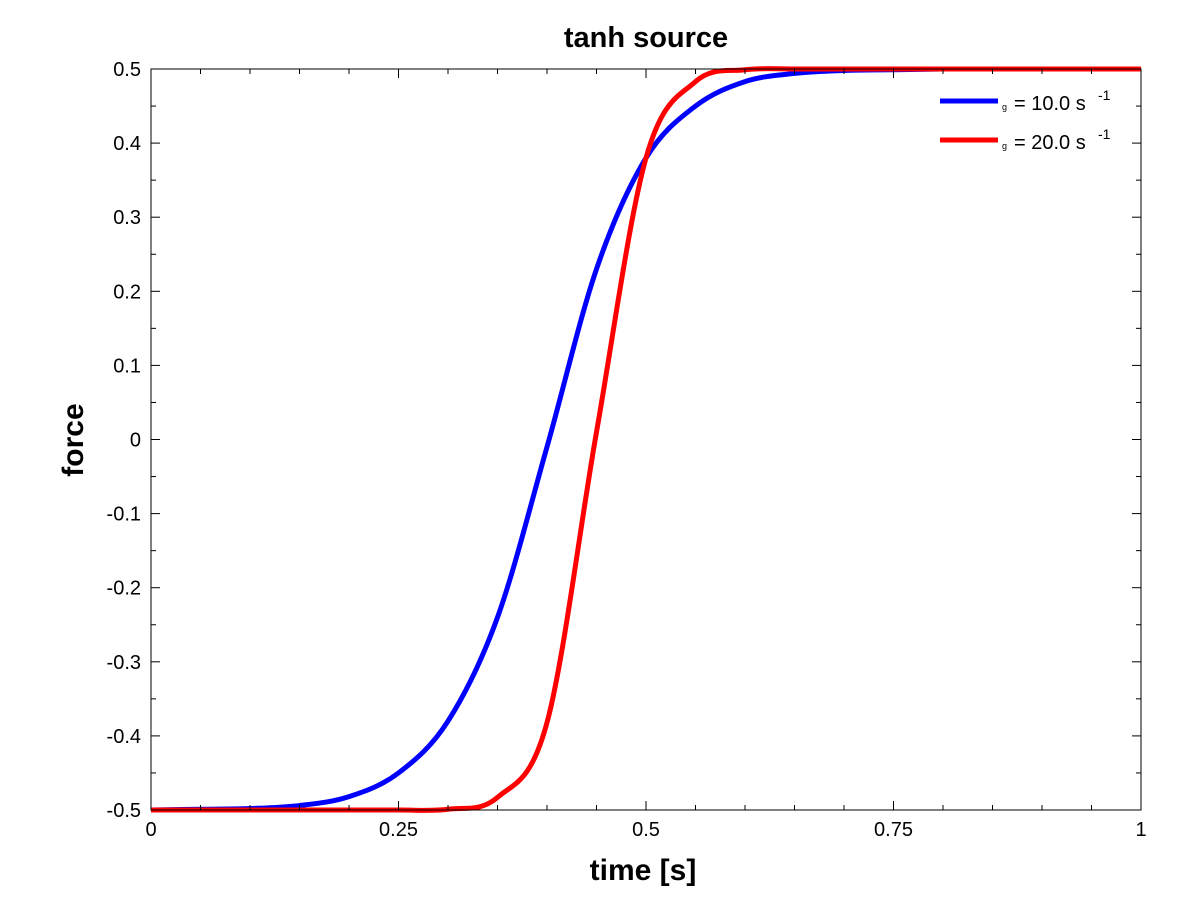 The image size is (1201, 901). I want to click on y-axis-title: force, so click(73, 439).